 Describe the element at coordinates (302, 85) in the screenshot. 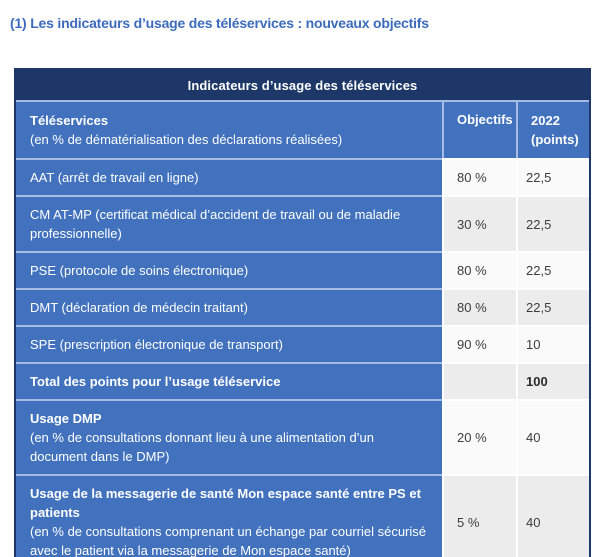

I see `table-caption: Indicateurs d’usage des téléservices` at that location.